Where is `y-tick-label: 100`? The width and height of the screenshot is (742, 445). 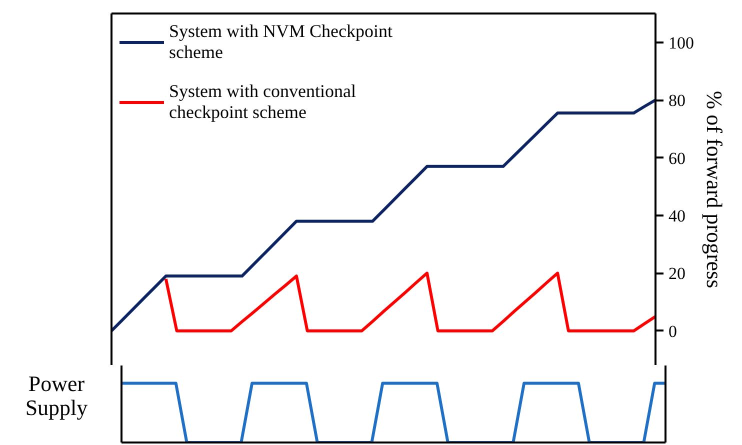
y-tick-label: 100 is located at coordinates (681, 42).